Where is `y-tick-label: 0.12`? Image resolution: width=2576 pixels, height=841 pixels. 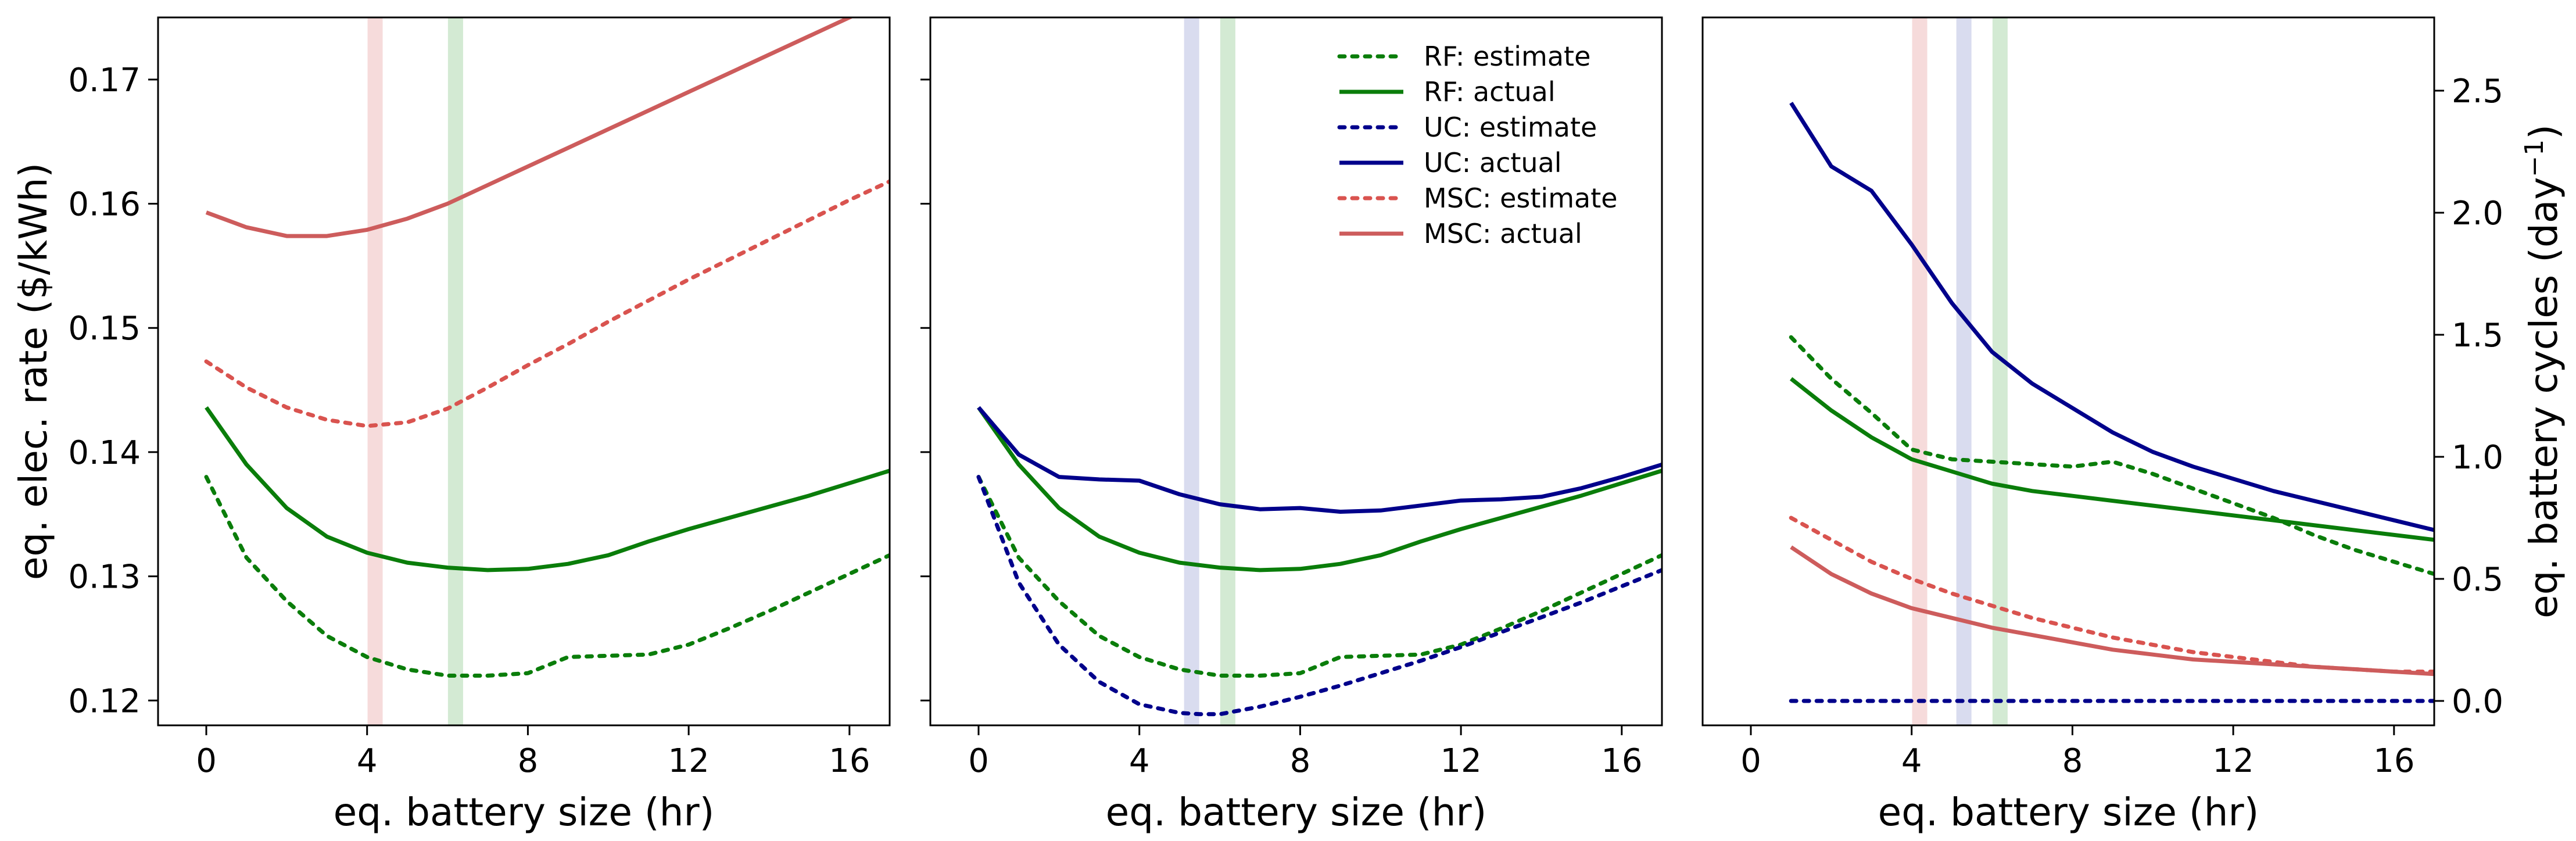 y-tick-label: 0.12 is located at coordinates (104, 701).